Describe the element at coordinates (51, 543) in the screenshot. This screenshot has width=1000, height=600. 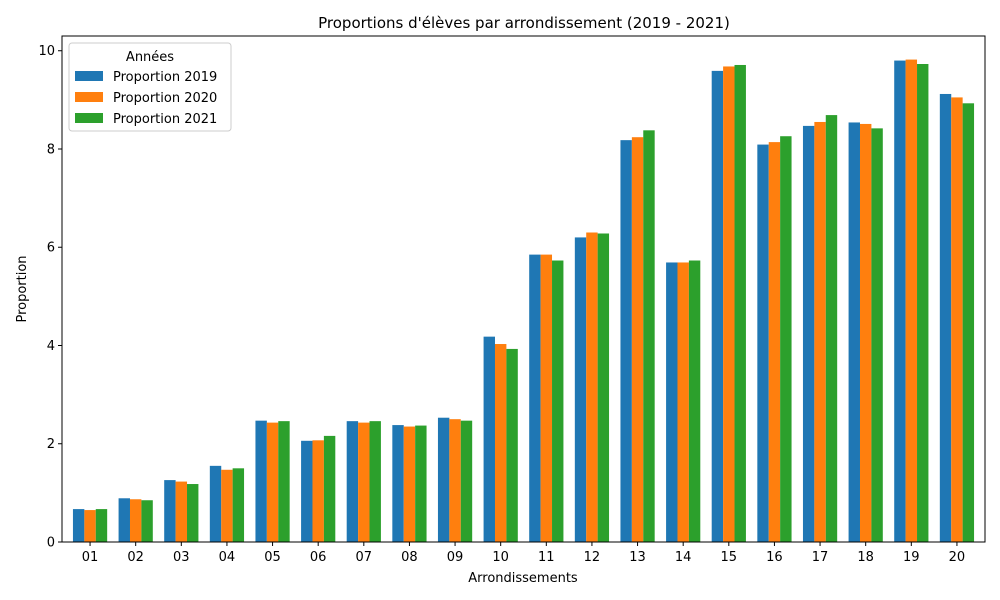
I see `y-tick-label: 0` at that location.